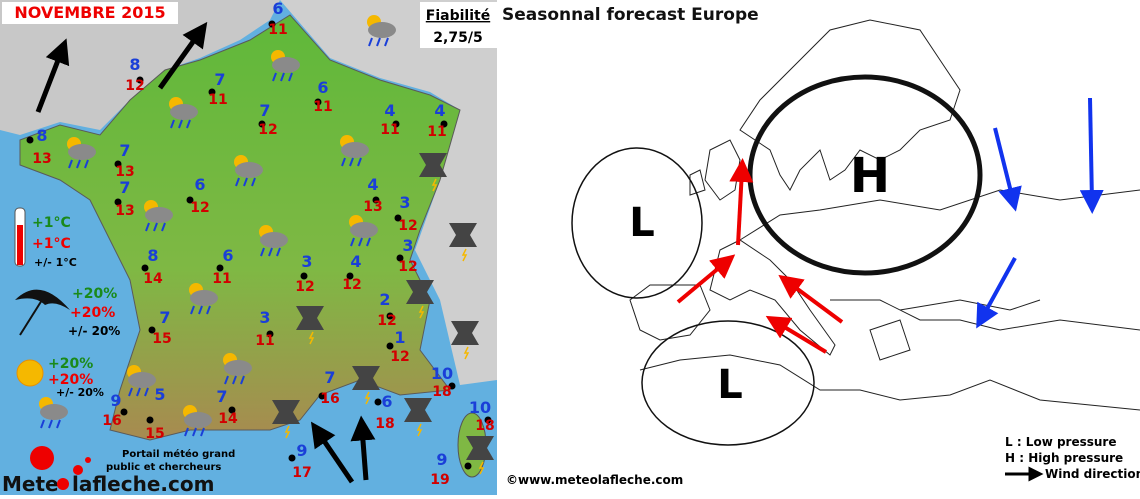 The image size is (1140, 499). What do you see at coordinates (90, 13) in the screenshot?
I see `title-box` at bounding box center [90, 13].